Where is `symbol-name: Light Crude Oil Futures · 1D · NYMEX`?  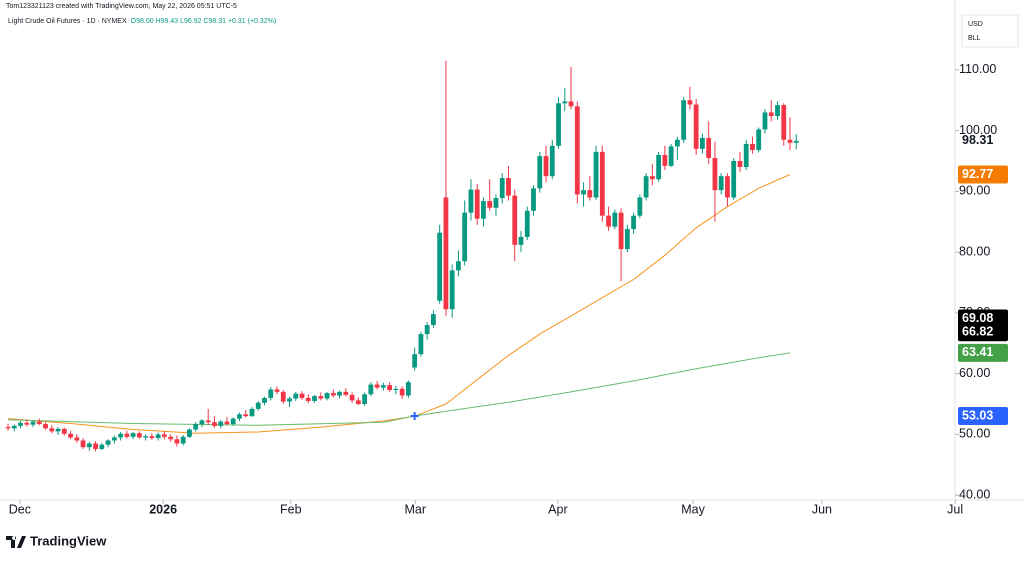
symbol-name: Light Crude Oil Futures · 1D · NYMEX is located at coordinates (67, 21).